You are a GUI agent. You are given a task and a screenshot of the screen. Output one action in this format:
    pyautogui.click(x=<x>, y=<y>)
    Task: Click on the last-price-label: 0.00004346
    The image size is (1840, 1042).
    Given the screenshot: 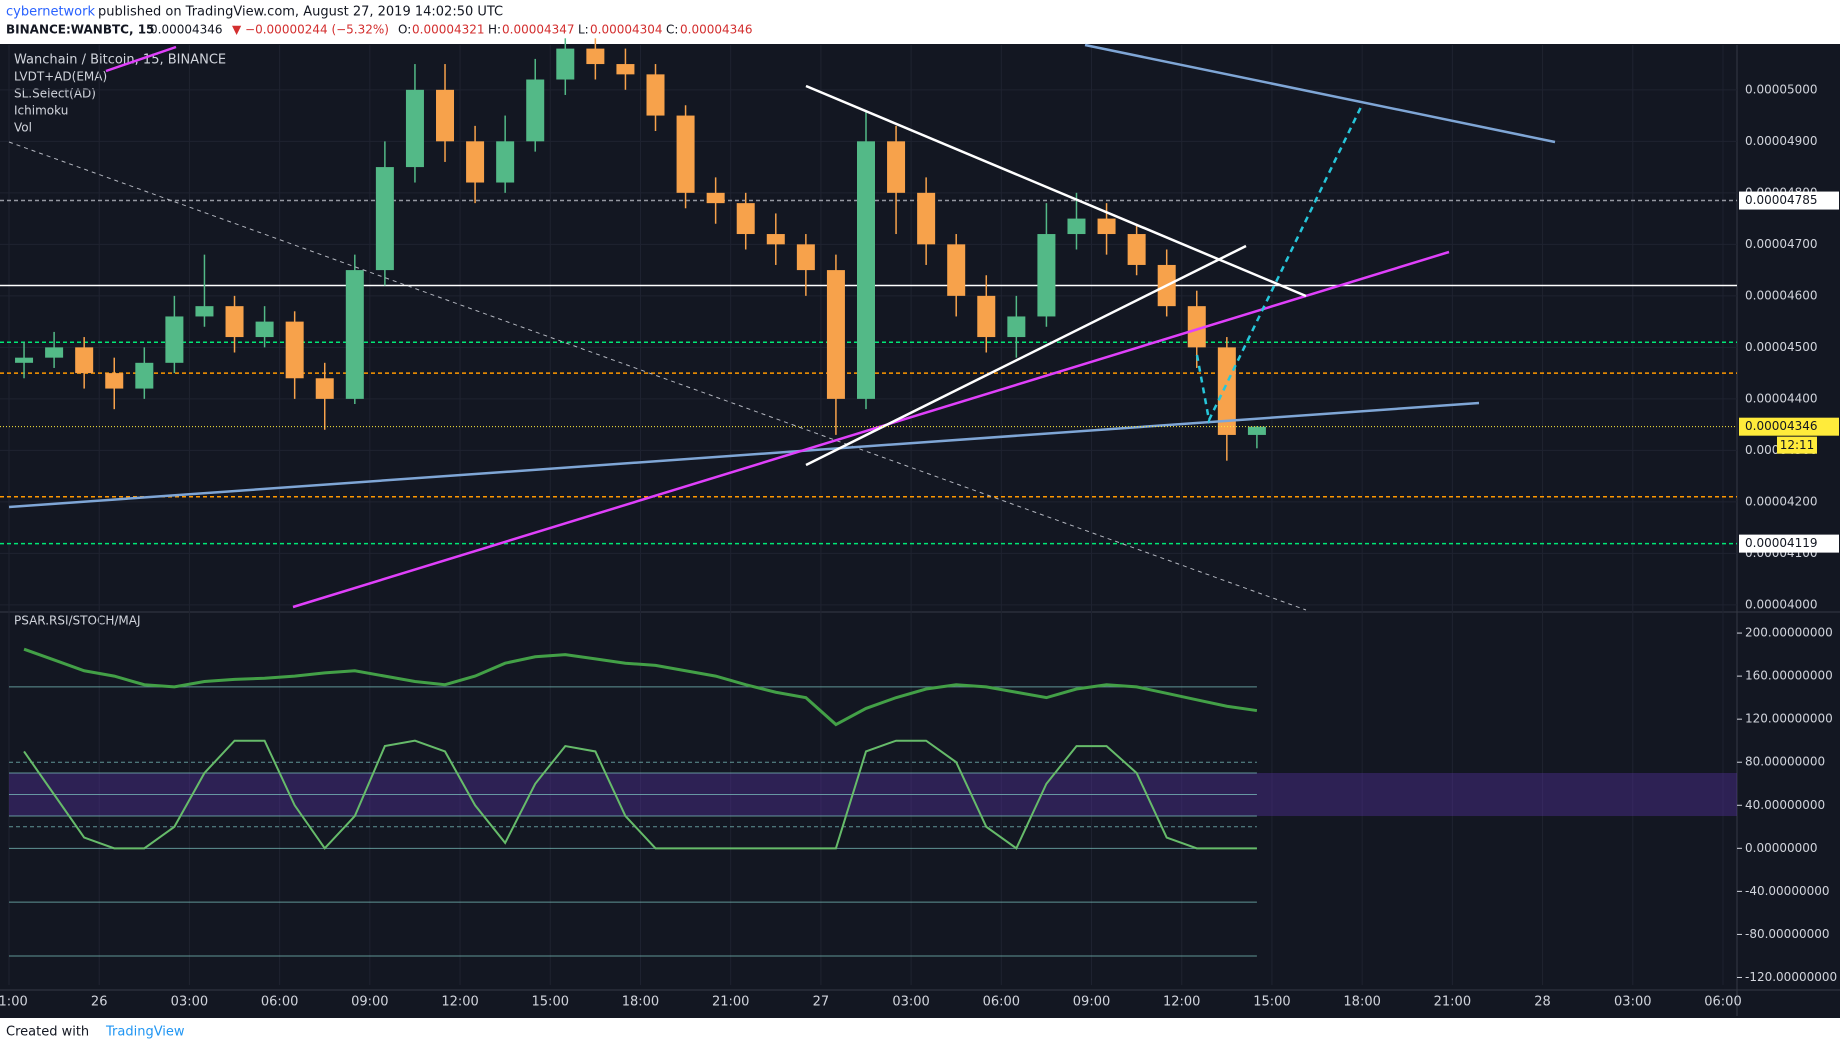 What is the action you would take?
    pyautogui.click(x=1781, y=426)
    